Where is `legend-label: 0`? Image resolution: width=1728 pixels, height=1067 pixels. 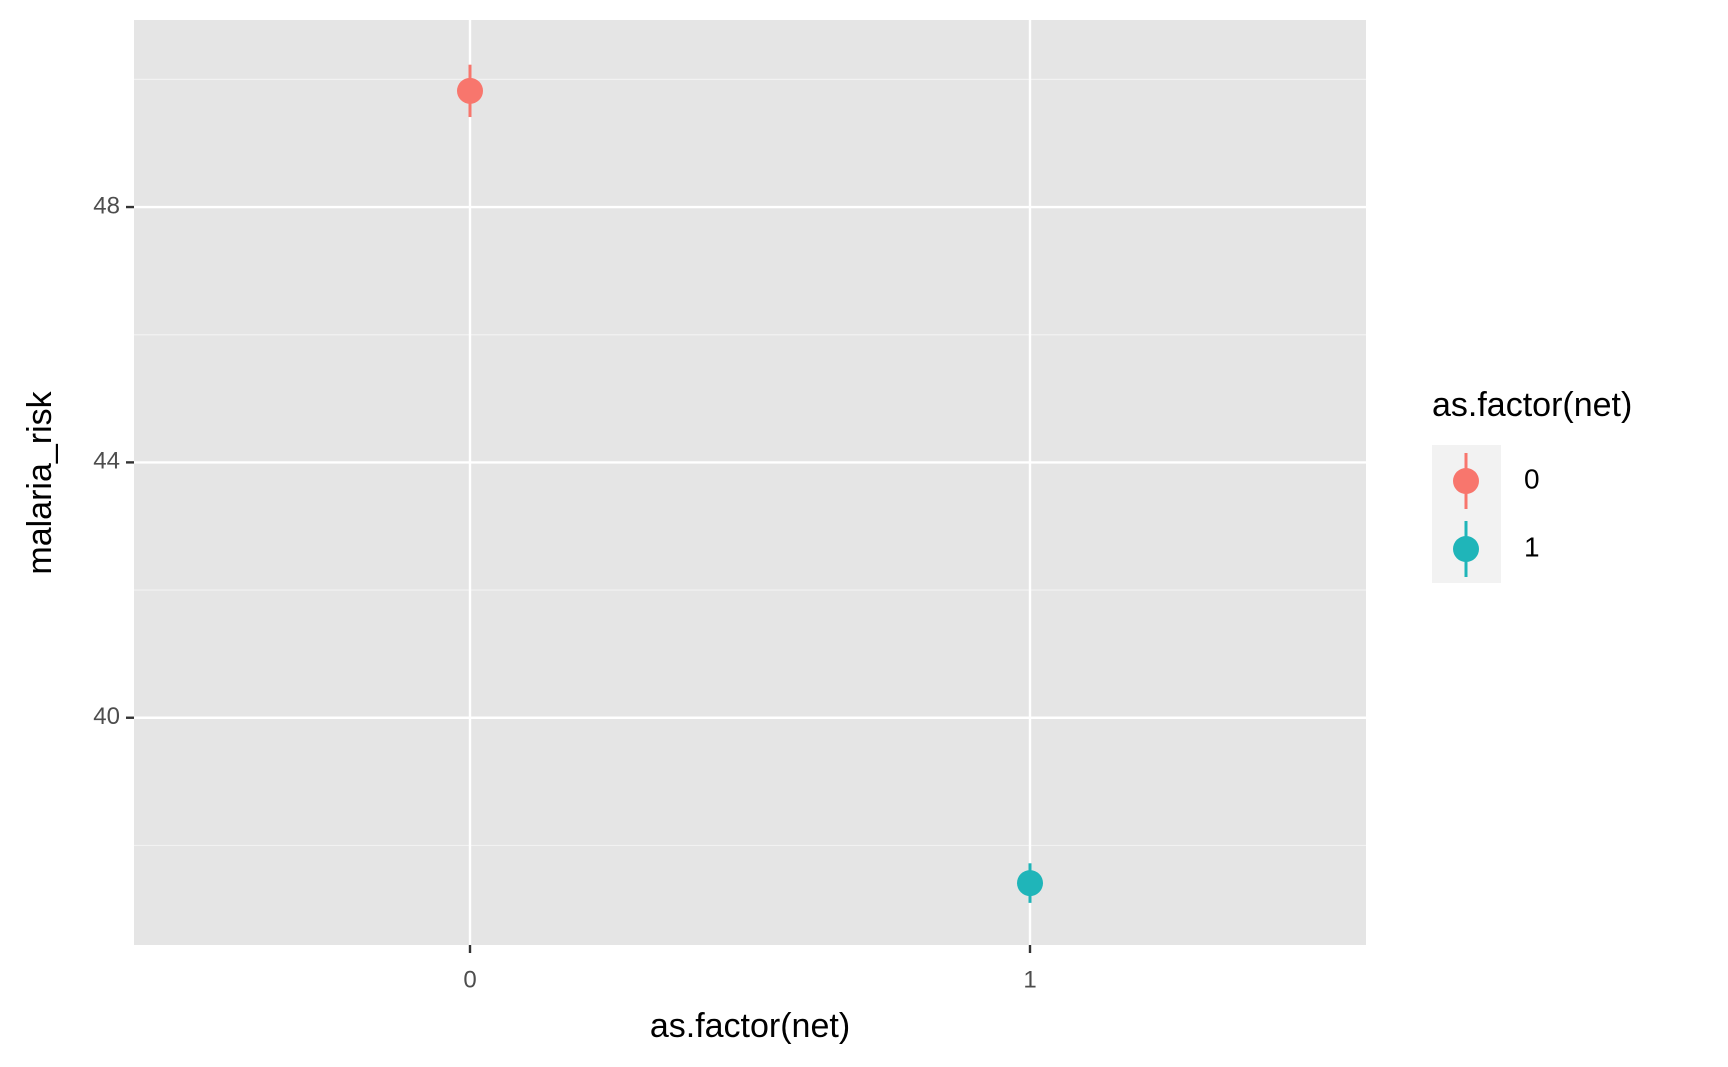
legend-label: 0 is located at coordinates (1532, 478).